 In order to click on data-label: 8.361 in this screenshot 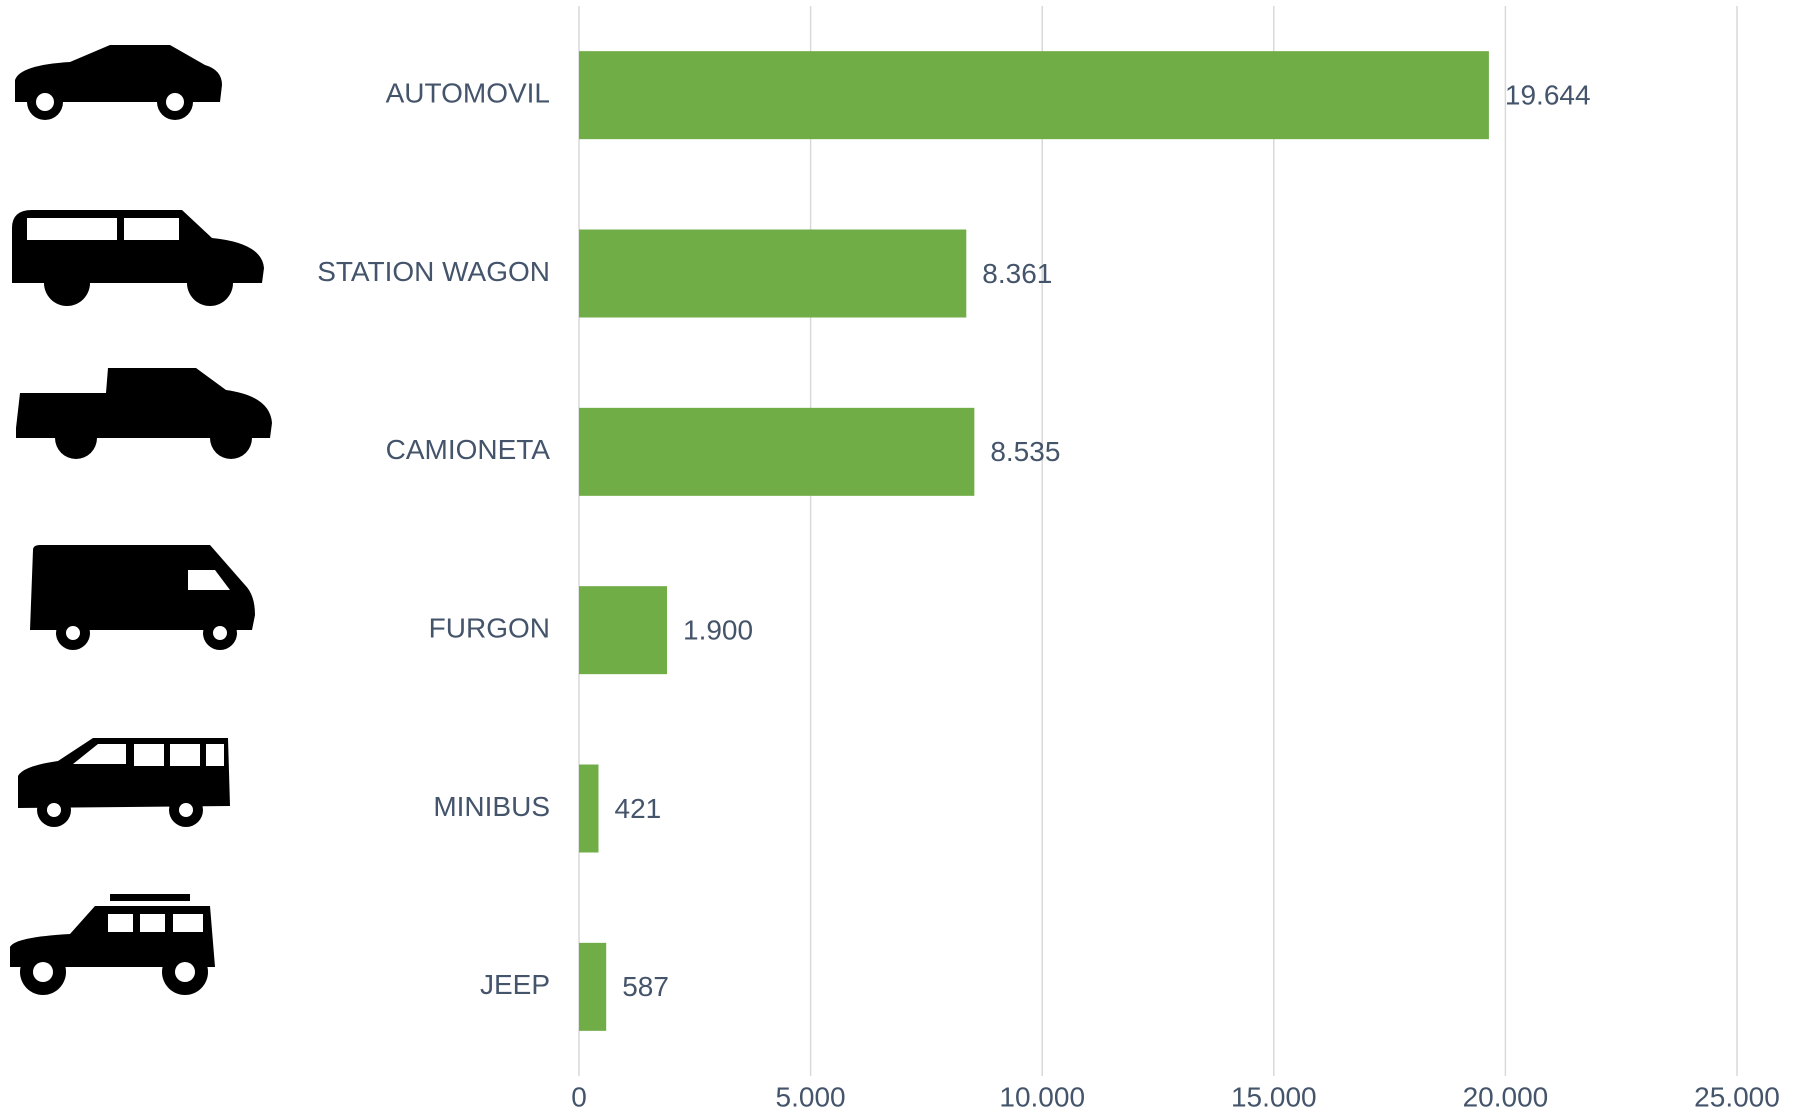, I will do `click(1017, 273)`.